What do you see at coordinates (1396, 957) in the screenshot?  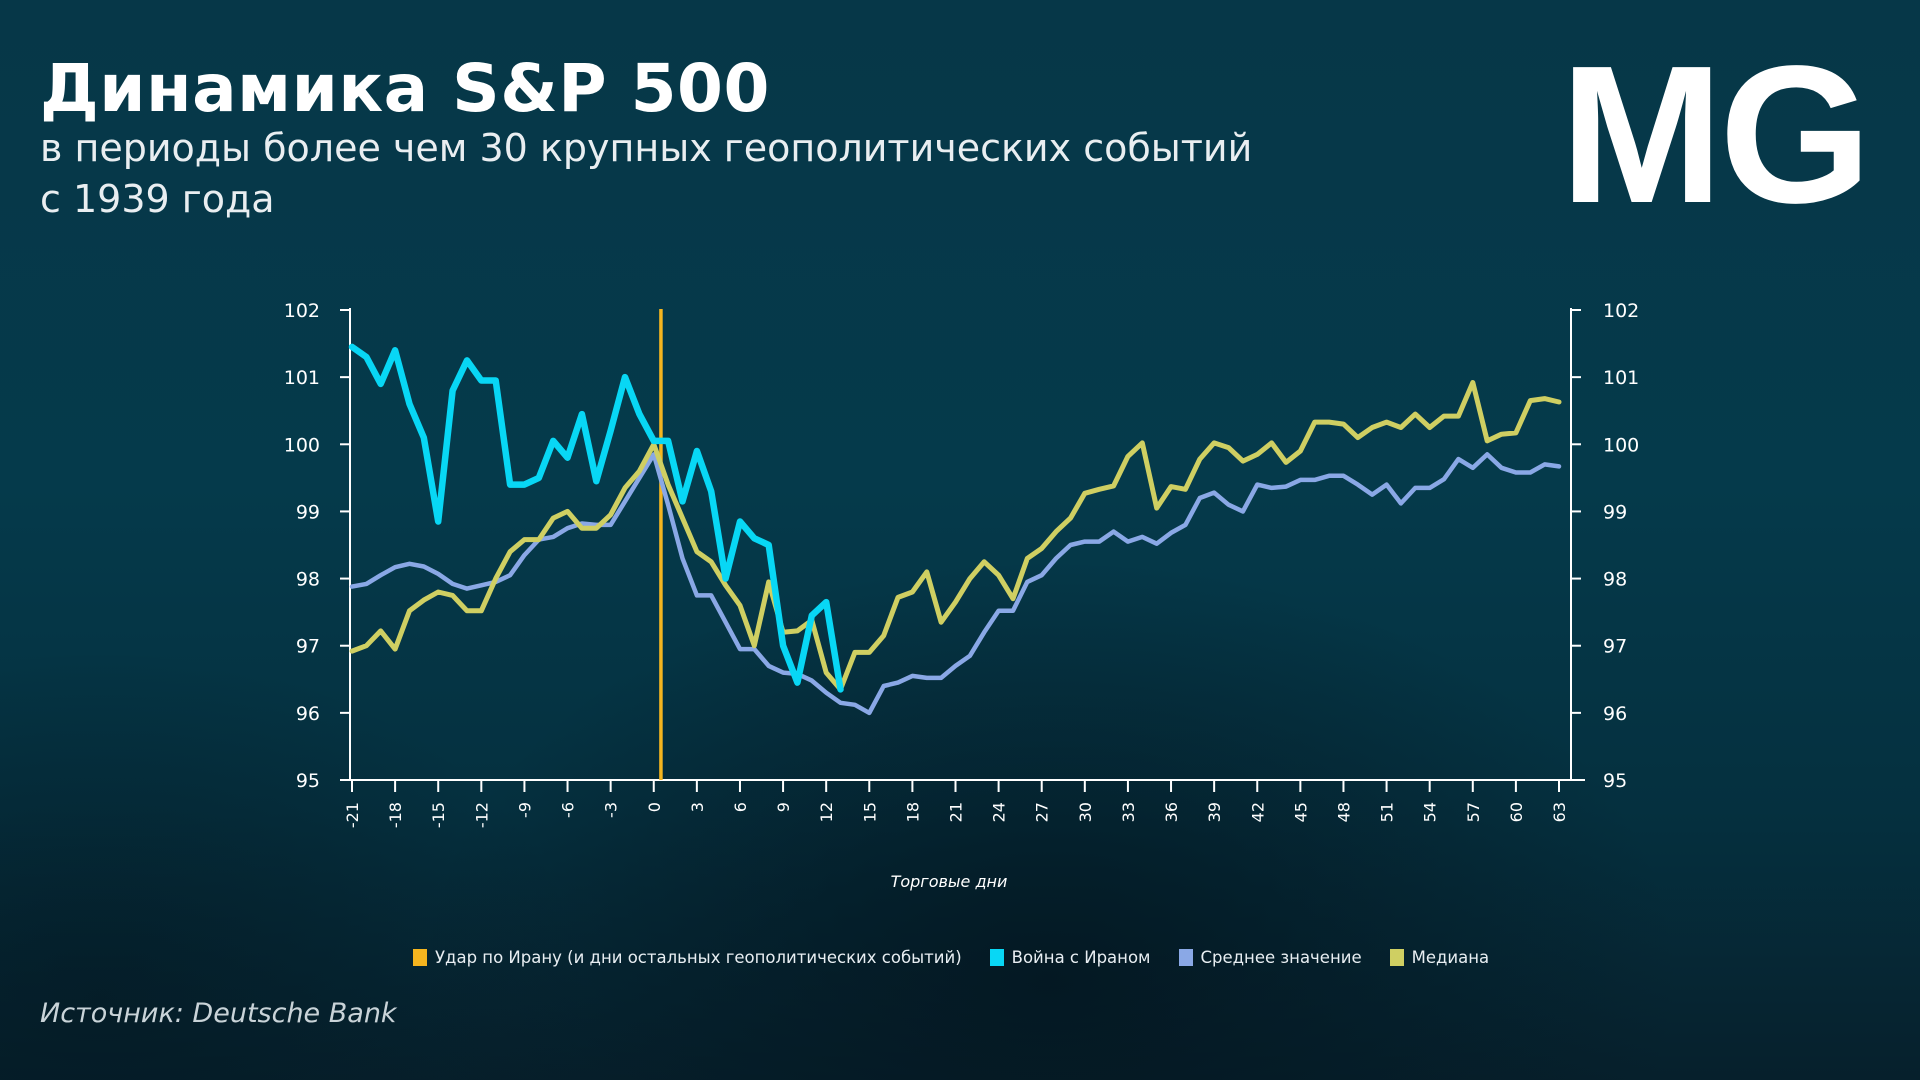 I see `legend-swatch-median` at bounding box center [1396, 957].